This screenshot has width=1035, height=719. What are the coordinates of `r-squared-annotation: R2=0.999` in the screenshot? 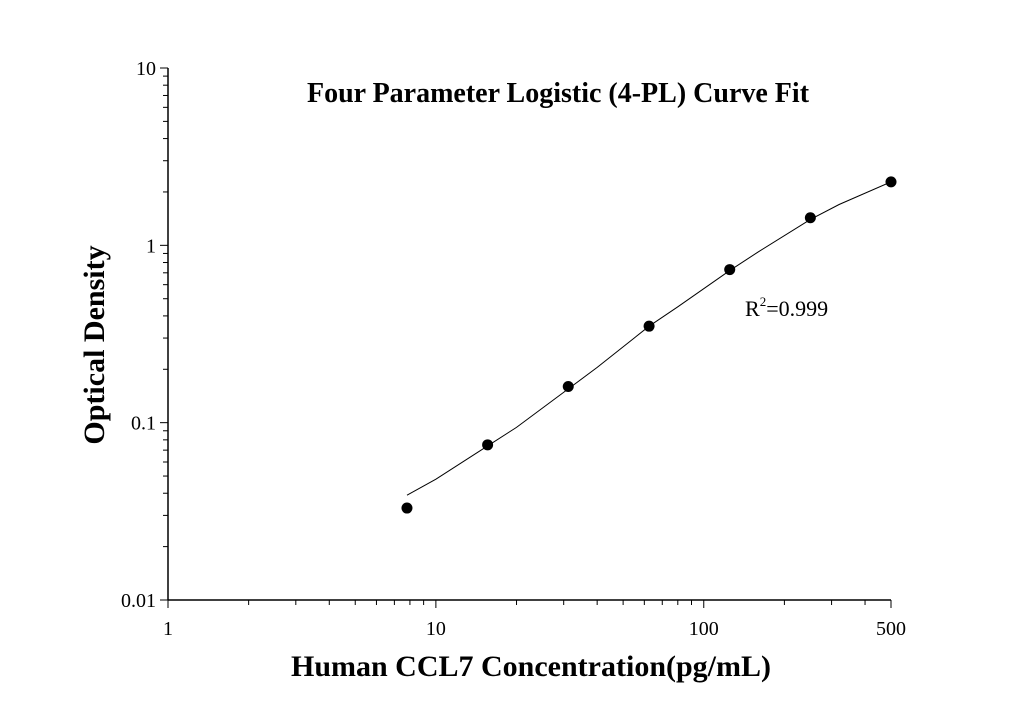 It's located at (786, 307).